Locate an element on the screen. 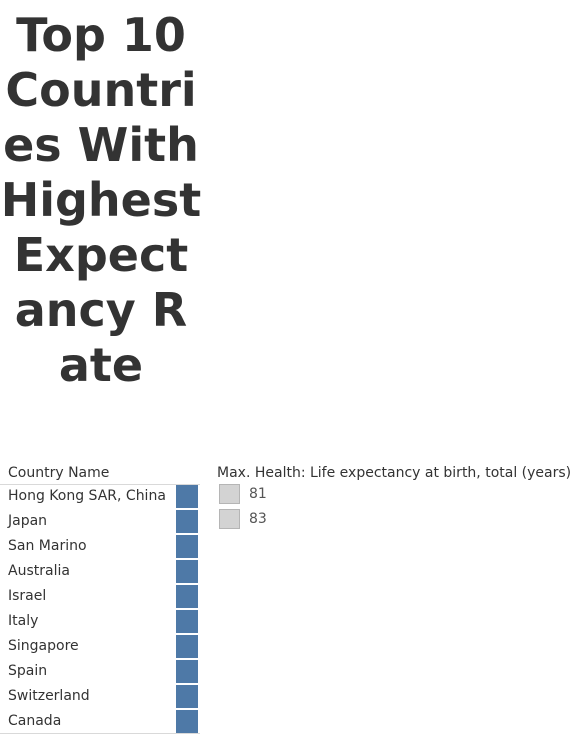 Image resolution: width=575 pixels, height=735 pixels. table-row: Italy is located at coordinates (100, 622).